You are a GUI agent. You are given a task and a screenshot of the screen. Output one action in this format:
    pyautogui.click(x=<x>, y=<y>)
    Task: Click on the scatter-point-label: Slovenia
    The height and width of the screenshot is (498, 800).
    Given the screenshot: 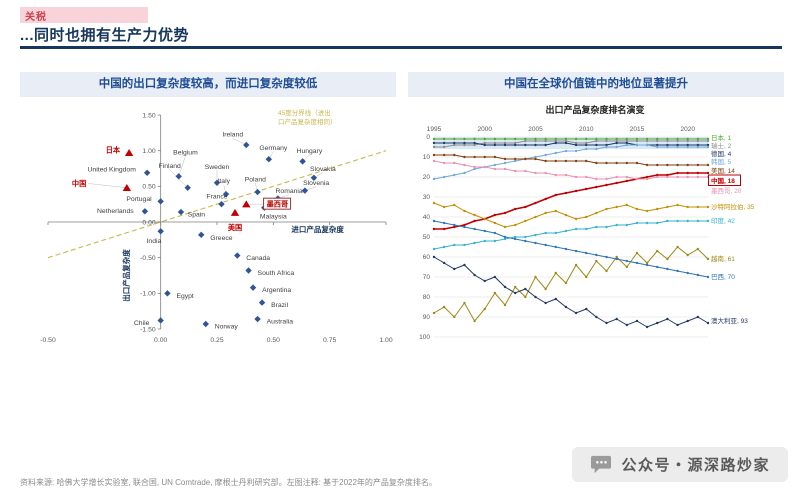 What is the action you would take?
    pyautogui.click(x=316, y=183)
    